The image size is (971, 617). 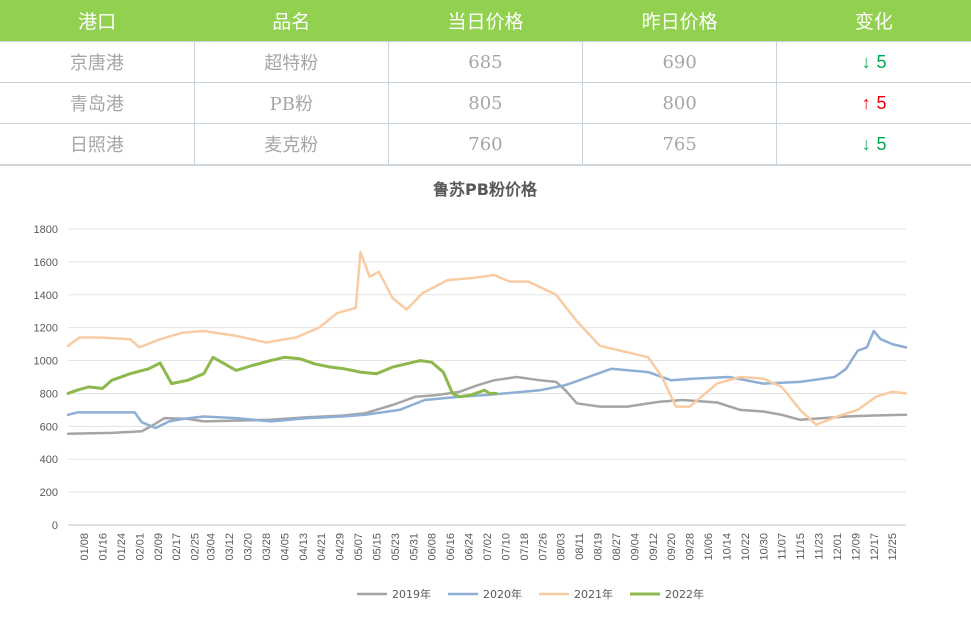 I want to click on y-tick-label: 800, so click(x=49, y=394).